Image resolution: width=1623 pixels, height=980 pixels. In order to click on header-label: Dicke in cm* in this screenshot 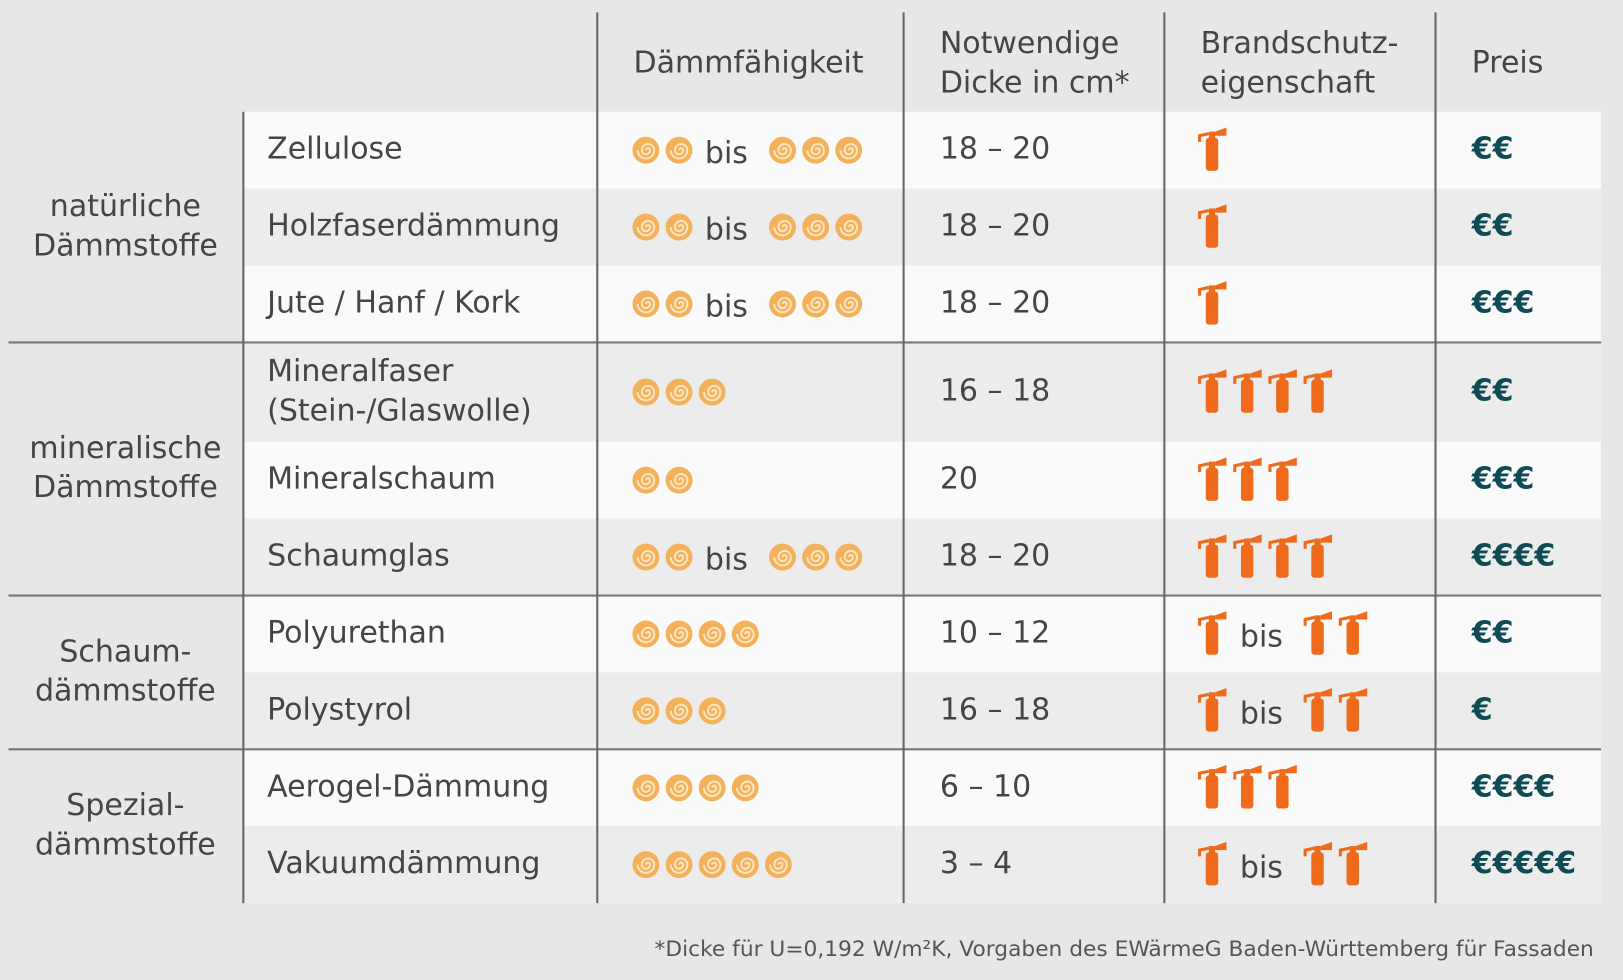, I will do `click(1035, 82)`.